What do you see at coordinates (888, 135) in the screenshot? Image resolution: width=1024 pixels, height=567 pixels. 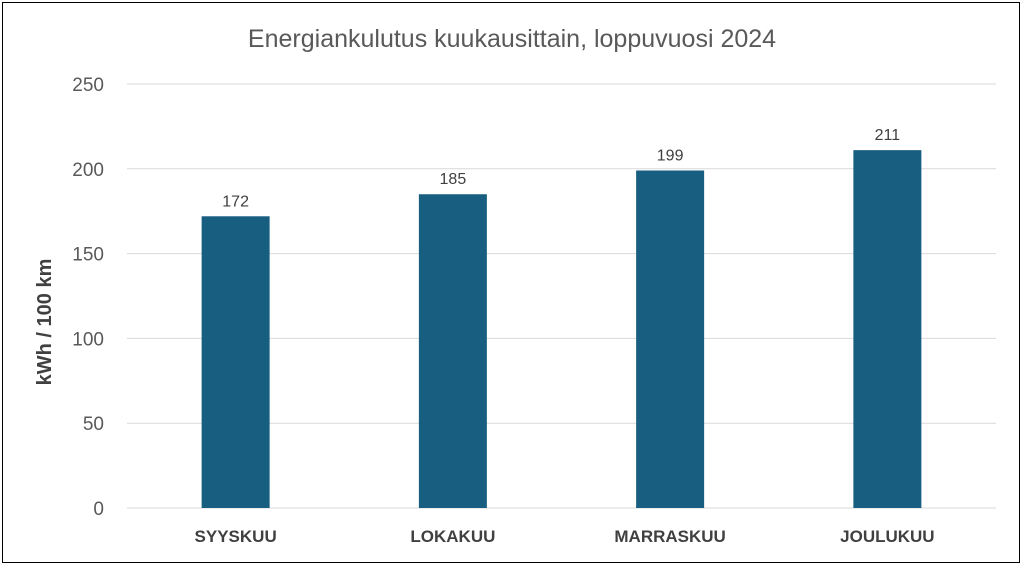 I see `data-label: 211` at bounding box center [888, 135].